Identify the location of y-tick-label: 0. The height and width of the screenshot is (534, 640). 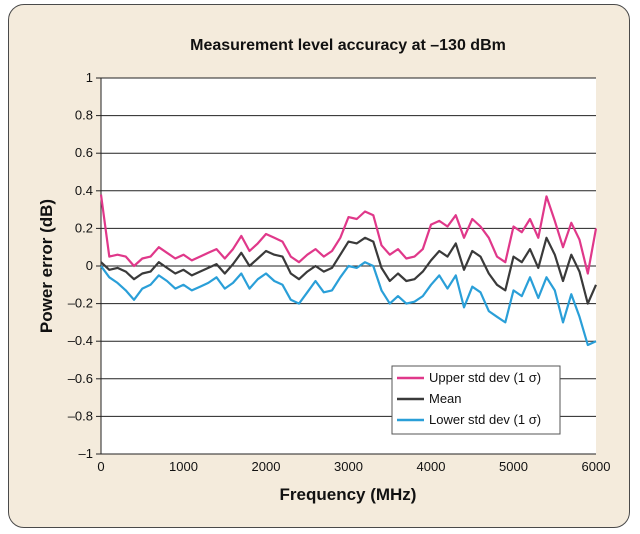
(89, 265).